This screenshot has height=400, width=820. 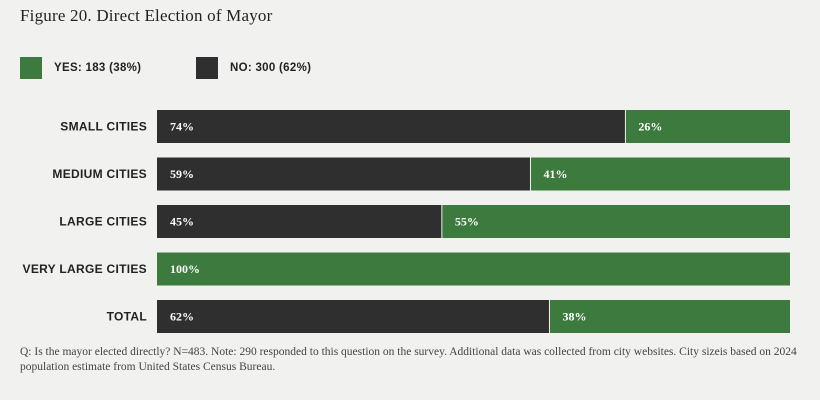 What do you see at coordinates (299, 221) in the screenshot?
I see `bar-no-large-cities` at bounding box center [299, 221].